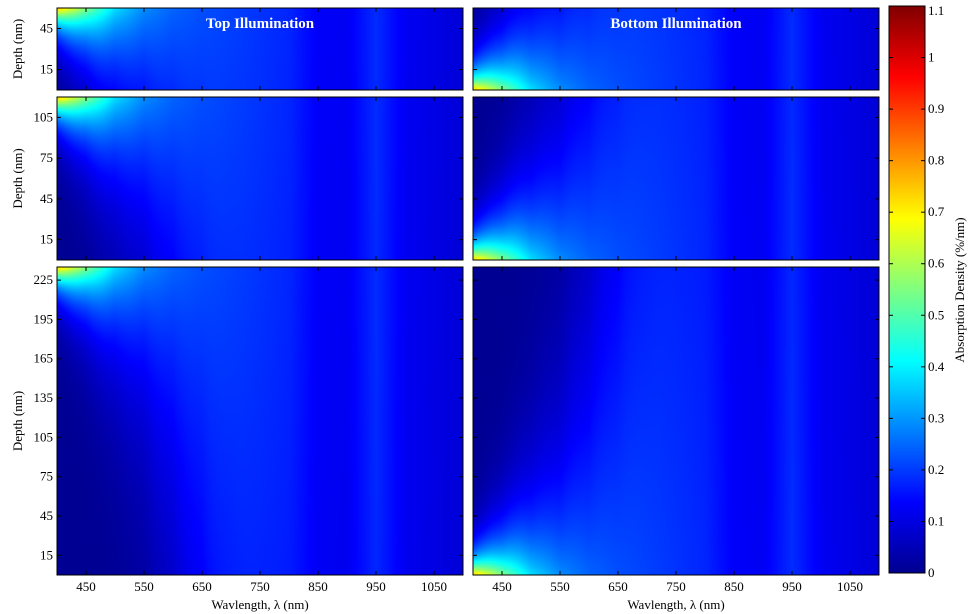 The width and height of the screenshot is (969, 614). Describe the element at coordinates (936, 10) in the screenshot. I see `colorbar-tick-label: 1.1` at that location.